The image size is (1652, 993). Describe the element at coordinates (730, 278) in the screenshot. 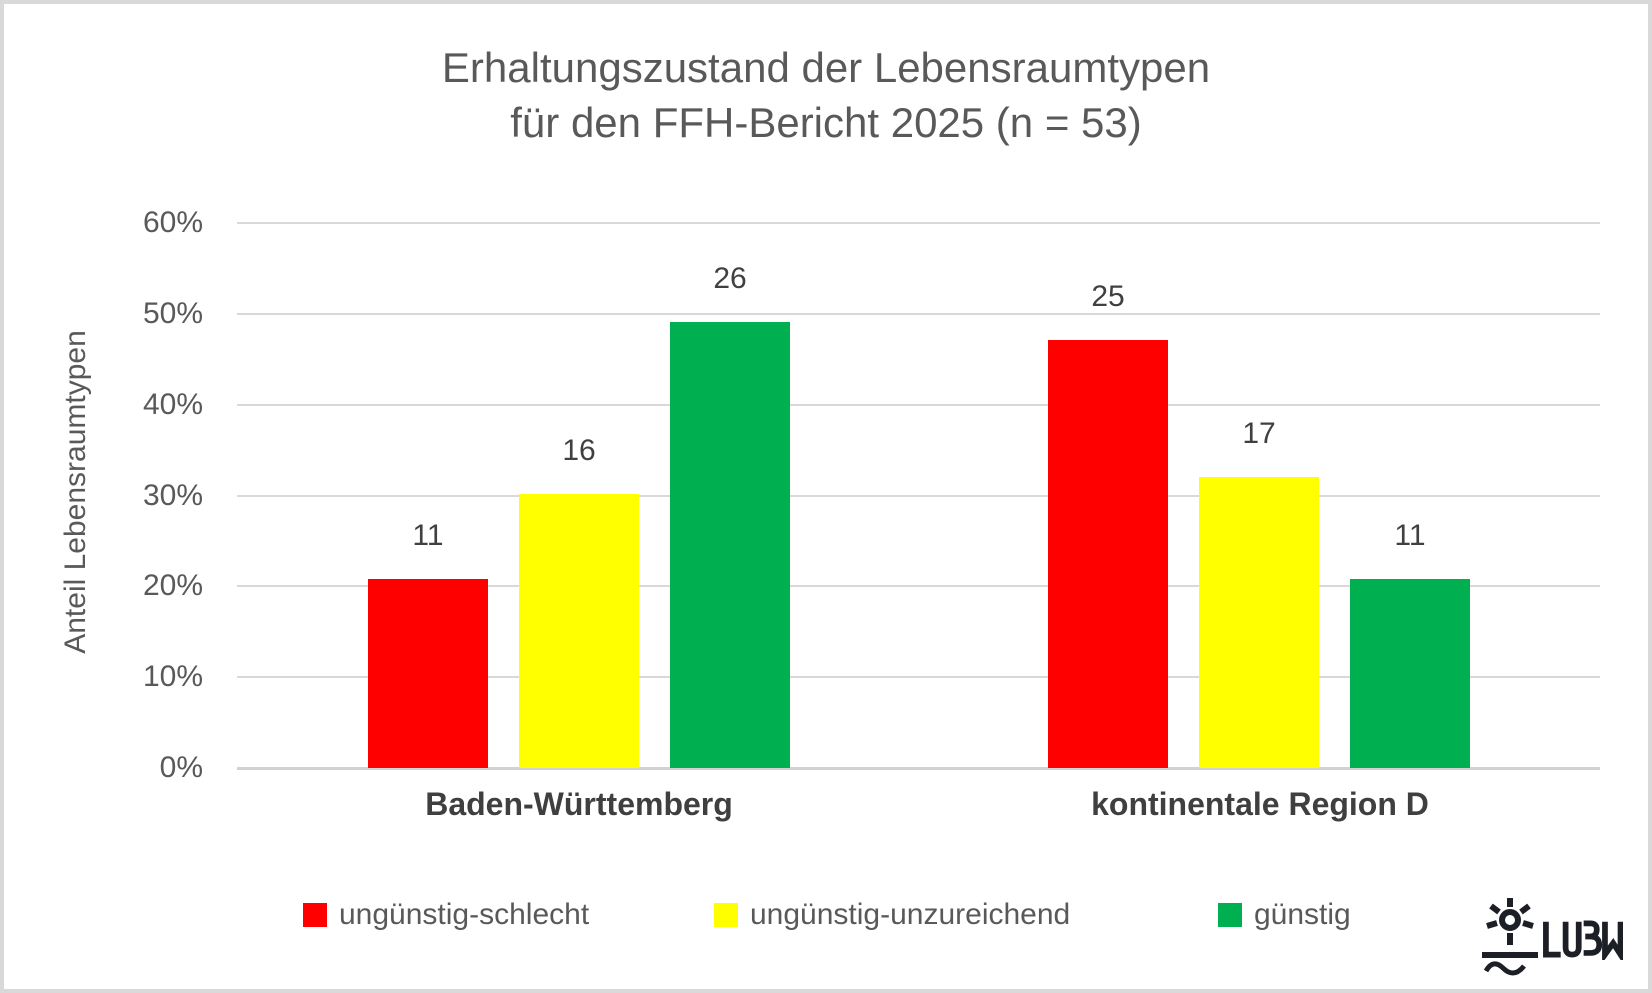

I see `bar-value-label: 26` at that location.